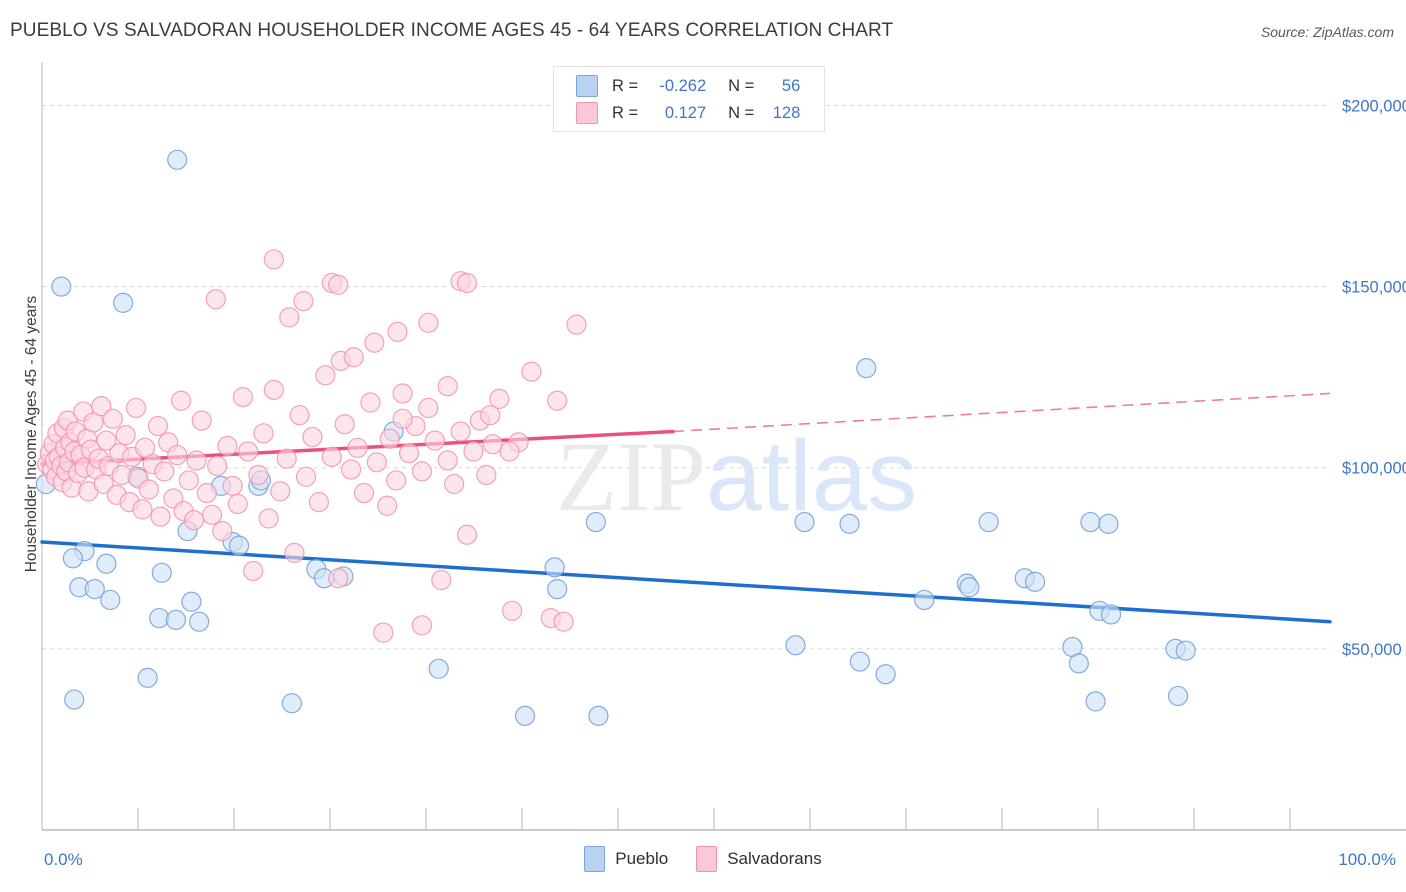 This screenshot has height=892, width=1406. What do you see at coordinates (63, 859) in the screenshot?
I see `x-axis-min-label: 0.0%` at bounding box center [63, 859].